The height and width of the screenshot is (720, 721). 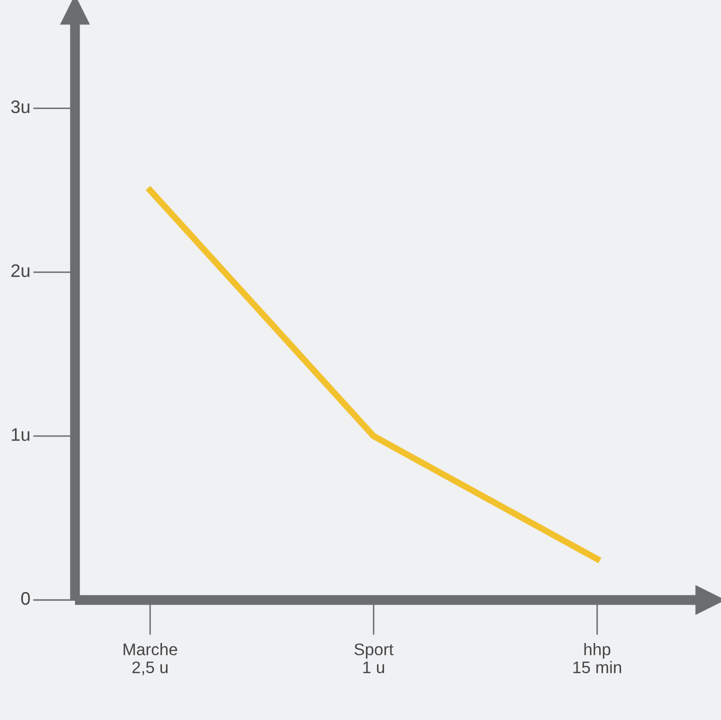 What do you see at coordinates (597, 658) in the screenshot?
I see `x-tick-label: hhp 15 min` at bounding box center [597, 658].